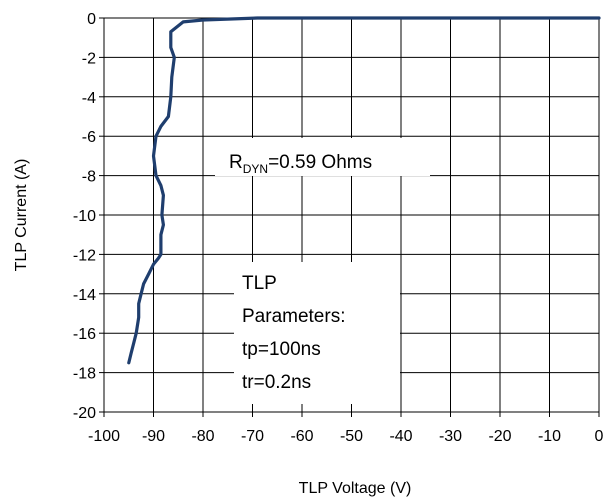 This screenshot has width=614, height=502. Describe the element at coordinates (89, 98) in the screenshot. I see `y-tick-label: -4` at that location.